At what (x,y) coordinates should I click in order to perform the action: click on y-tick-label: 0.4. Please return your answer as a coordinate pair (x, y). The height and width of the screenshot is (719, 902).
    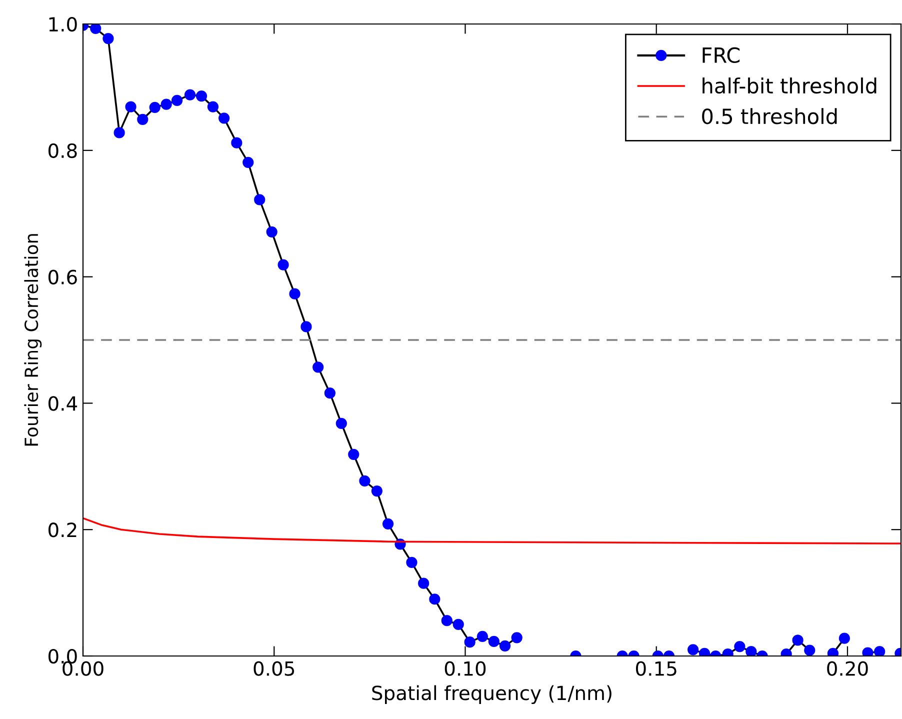
    Looking at the image, I should click on (63, 403).